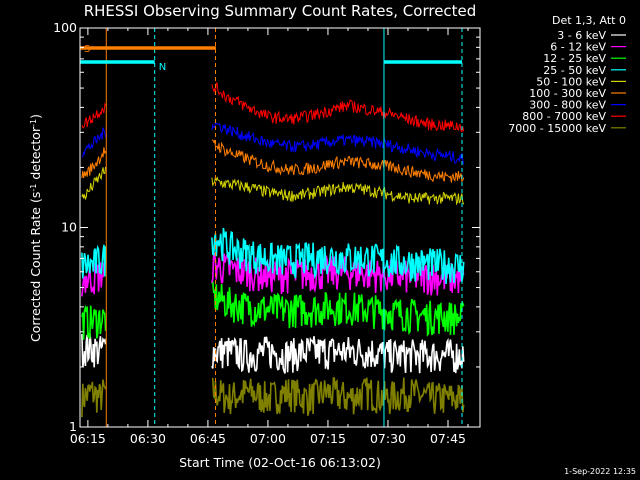  What do you see at coordinates (87, 49) in the screenshot?
I see `flag-label-s: S` at bounding box center [87, 49].